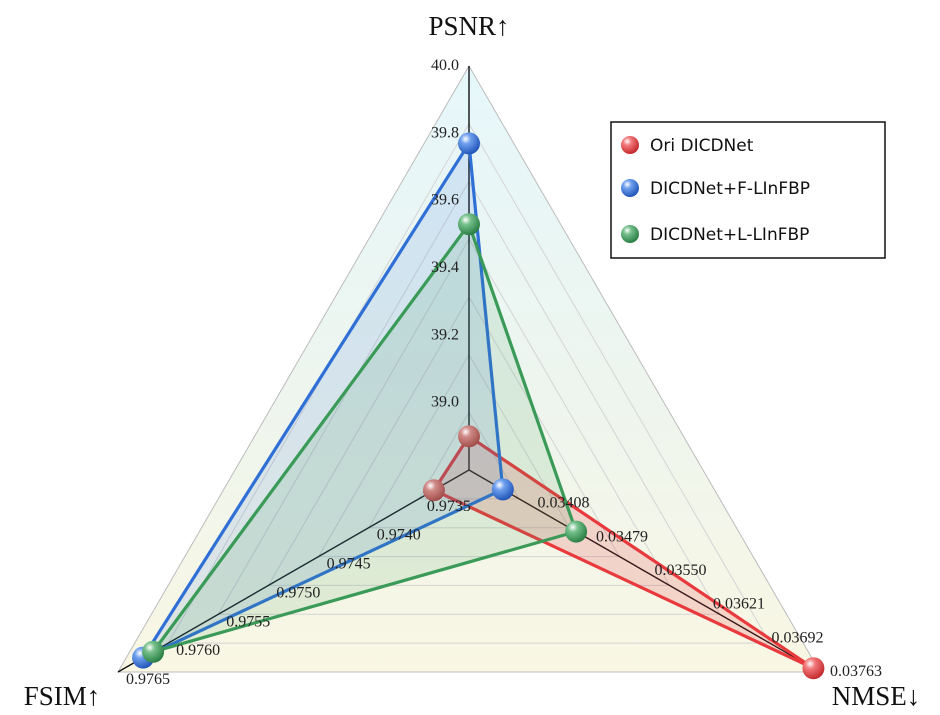 Image resolution: width=940 pixels, height=715 pixels. I want to click on legend-marker-f-linfbp, so click(630, 188).